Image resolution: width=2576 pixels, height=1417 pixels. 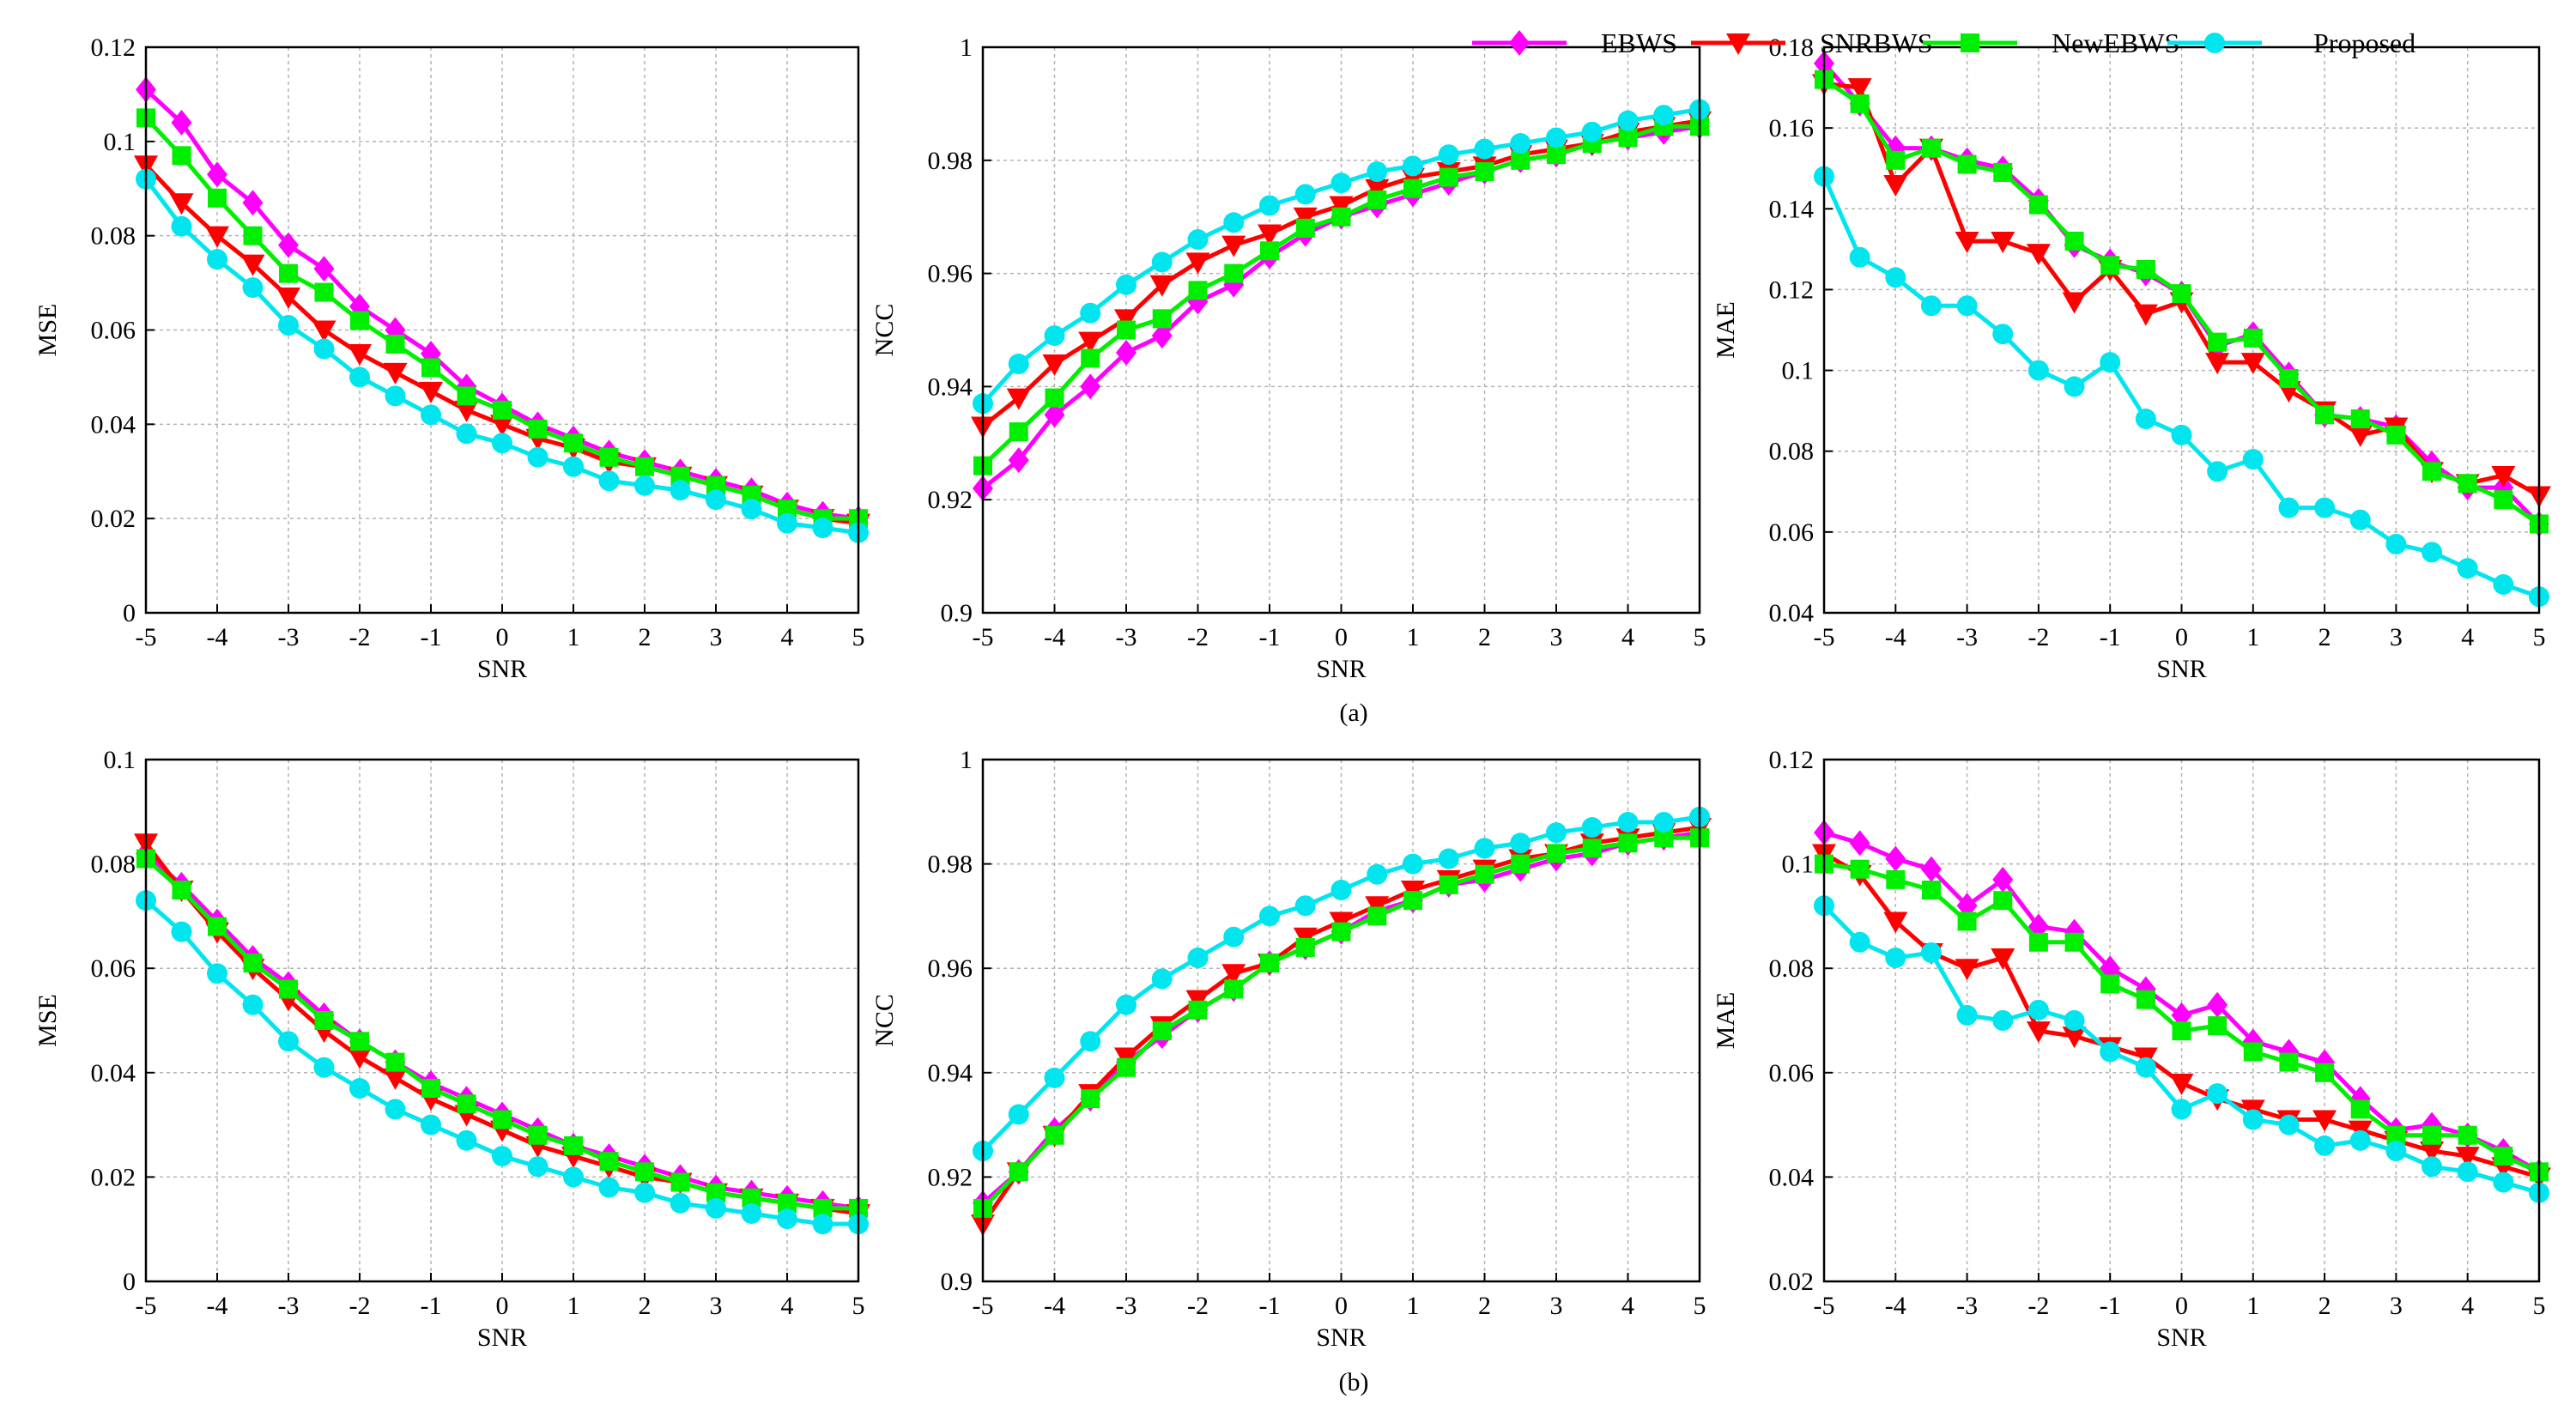 What do you see at coordinates (1726, 1021) in the screenshot?
I see `y-axis-label: MAE` at bounding box center [1726, 1021].